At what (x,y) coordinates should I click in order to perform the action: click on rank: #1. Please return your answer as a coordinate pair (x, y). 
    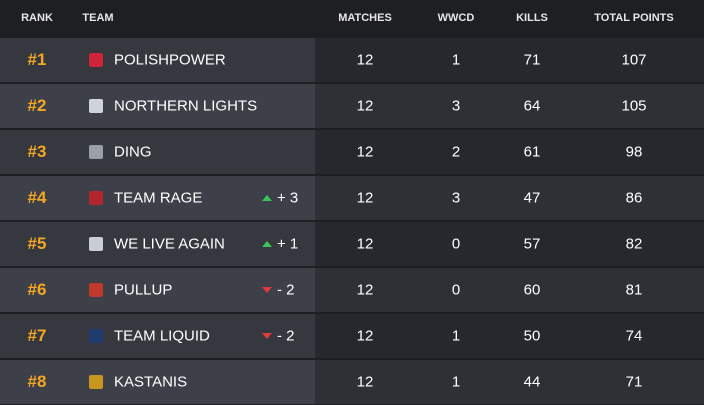
    Looking at the image, I should click on (37, 59).